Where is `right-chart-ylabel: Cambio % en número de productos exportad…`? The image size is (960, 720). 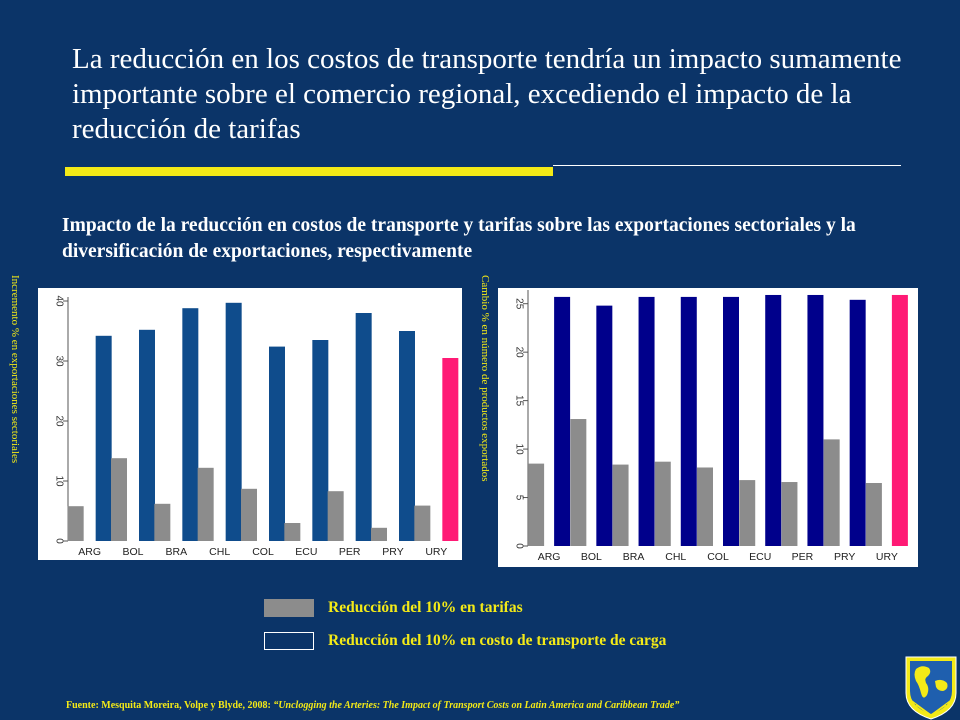
right-chart-ylabel: Cambio % en número de productos exportad… is located at coordinates (485, 378).